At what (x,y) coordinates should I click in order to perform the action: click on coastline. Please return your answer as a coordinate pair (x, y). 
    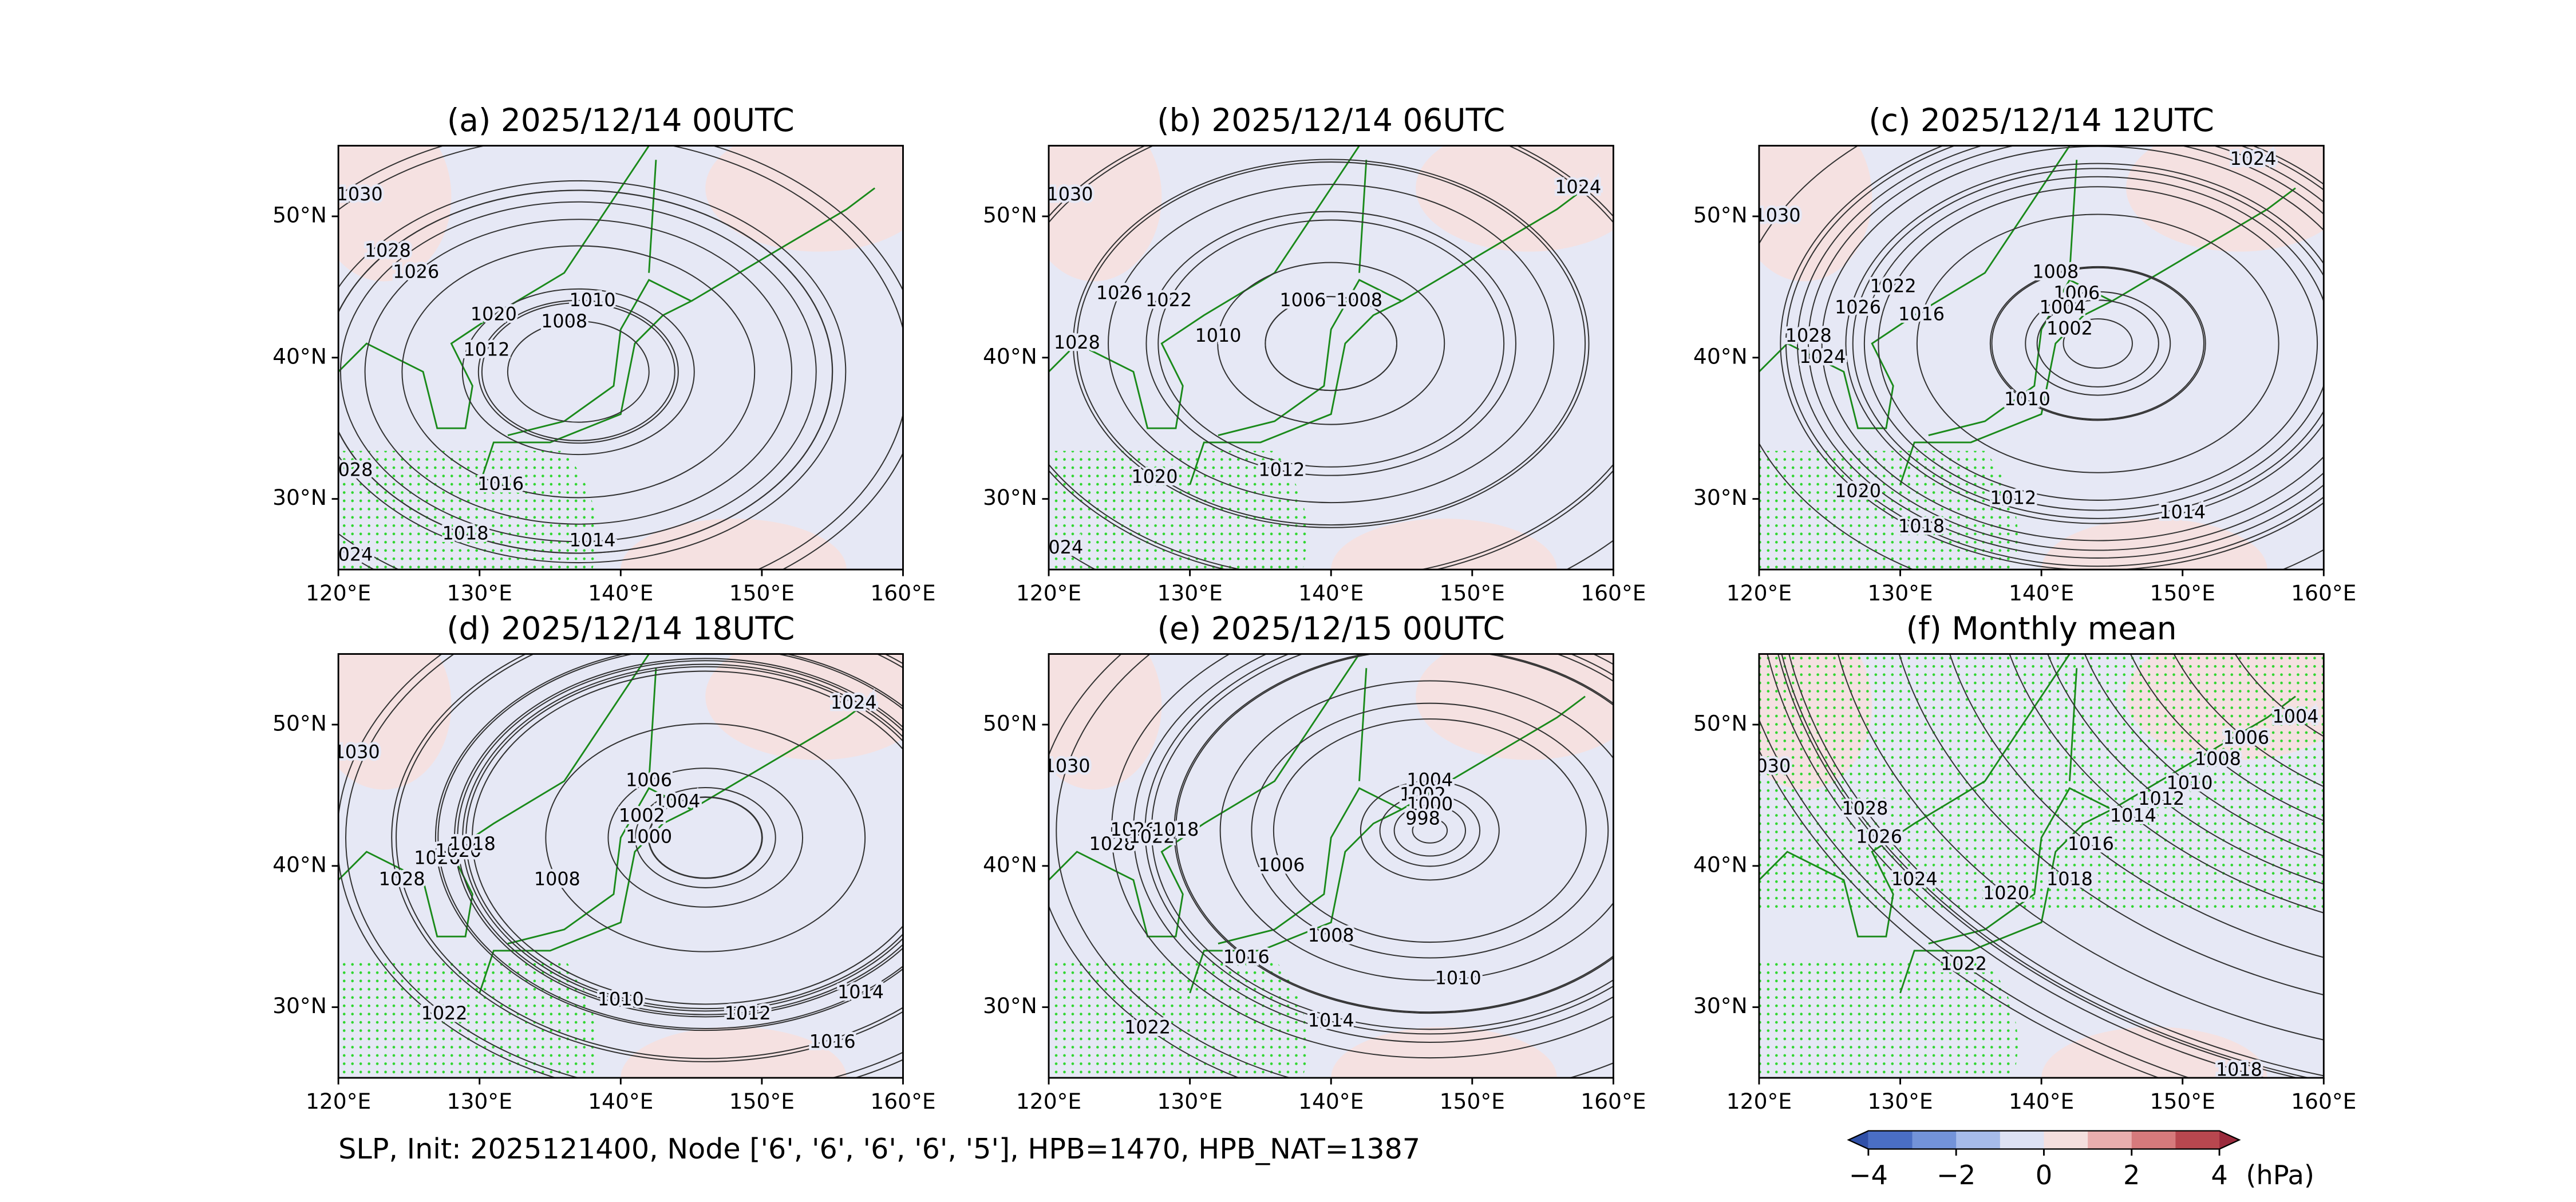
    Looking at the image, I should click on (2027, 315).